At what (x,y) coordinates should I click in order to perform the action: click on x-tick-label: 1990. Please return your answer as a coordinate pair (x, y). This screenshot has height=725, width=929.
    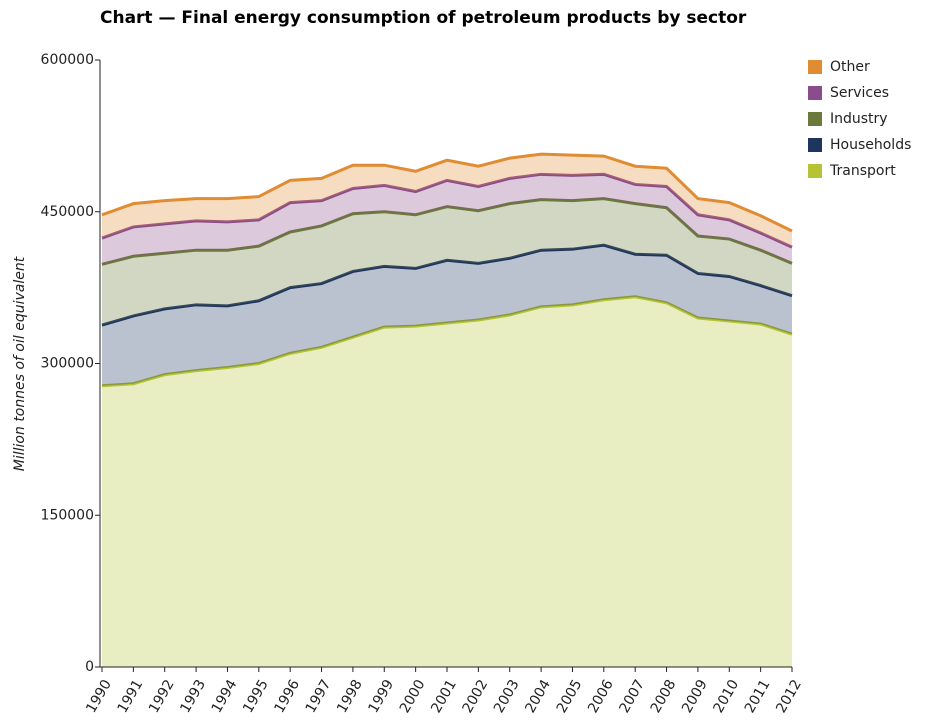
    Looking at the image, I should click on (99, 696).